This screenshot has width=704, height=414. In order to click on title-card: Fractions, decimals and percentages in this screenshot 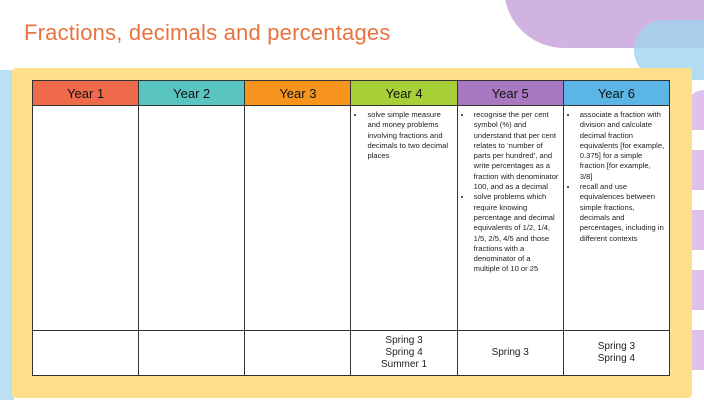, I will do `click(237, 33)`.